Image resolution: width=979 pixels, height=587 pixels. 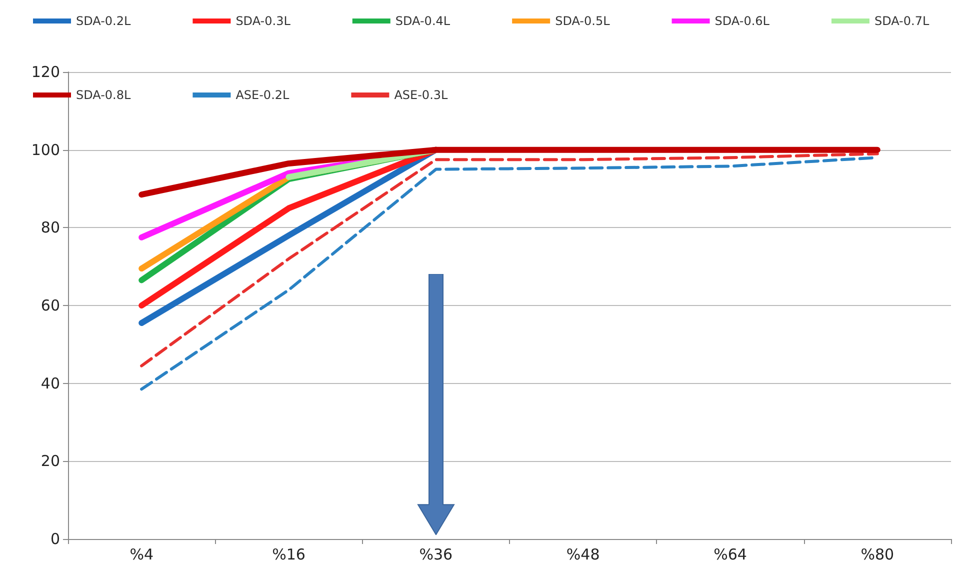 What do you see at coordinates (422, 21) in the screenshot?
I see `legend-label: SDA-0.4L` at bounding box center [422, 21].